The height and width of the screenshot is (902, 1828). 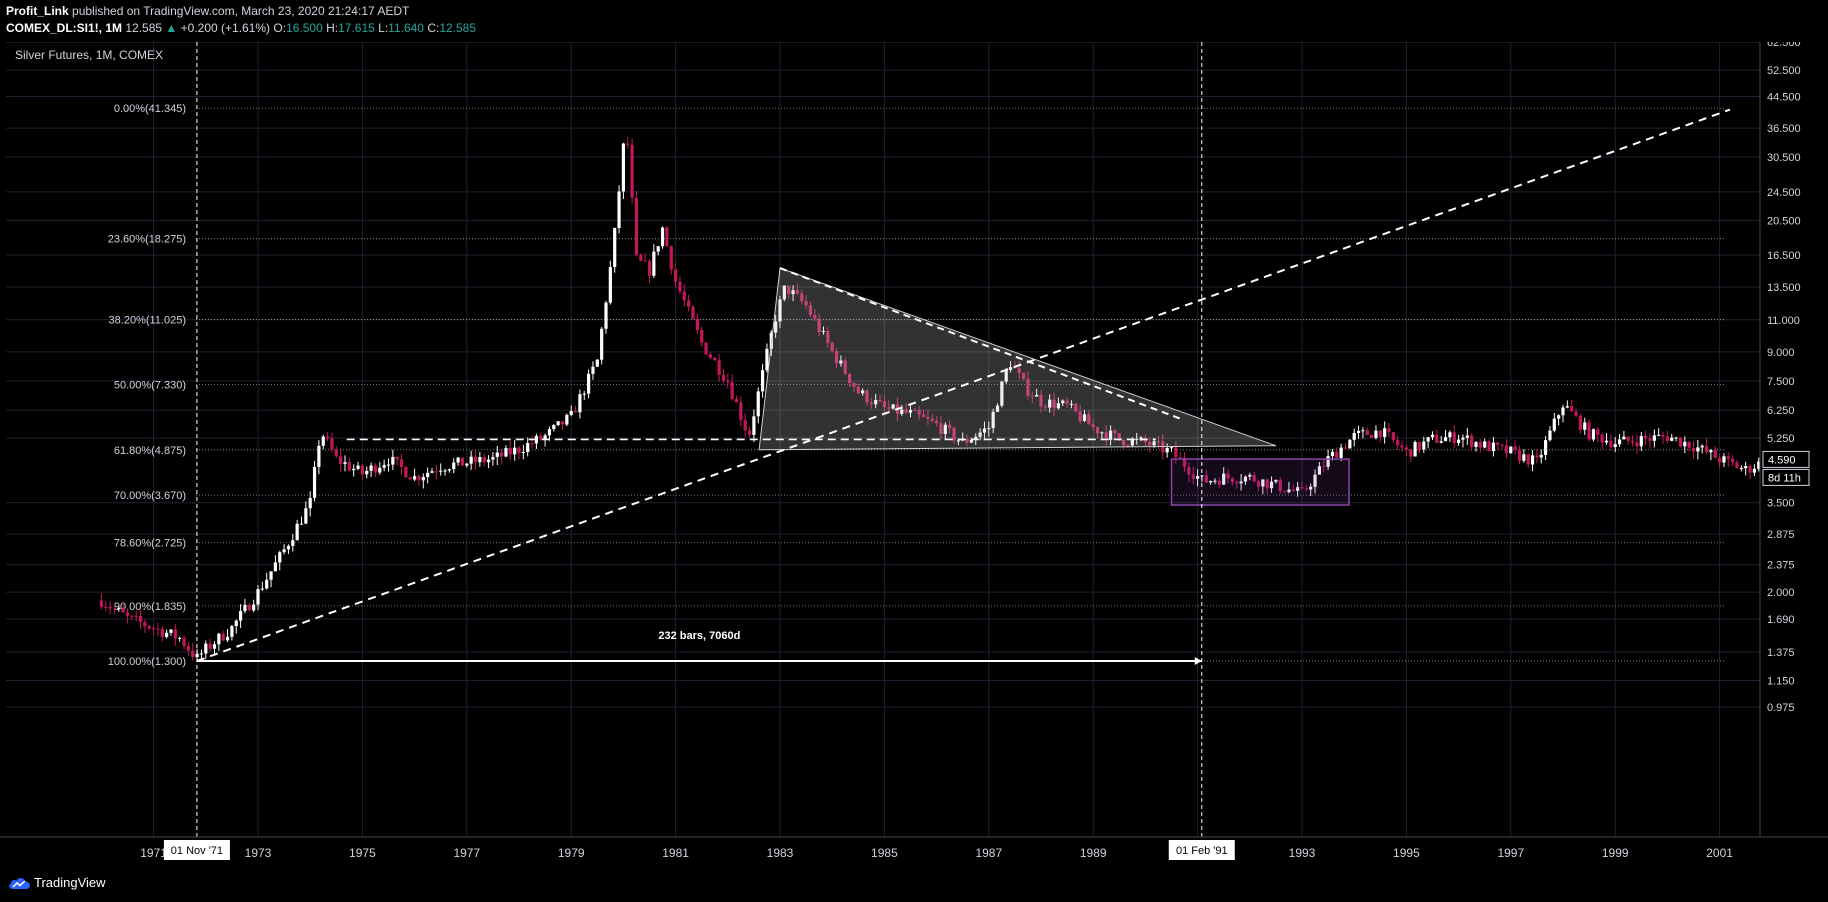 What do you see at coordinates (699, 636) in the screenshot?
I see `measure-label: 232 bars, 7060d` at bounding box center [699, 636].